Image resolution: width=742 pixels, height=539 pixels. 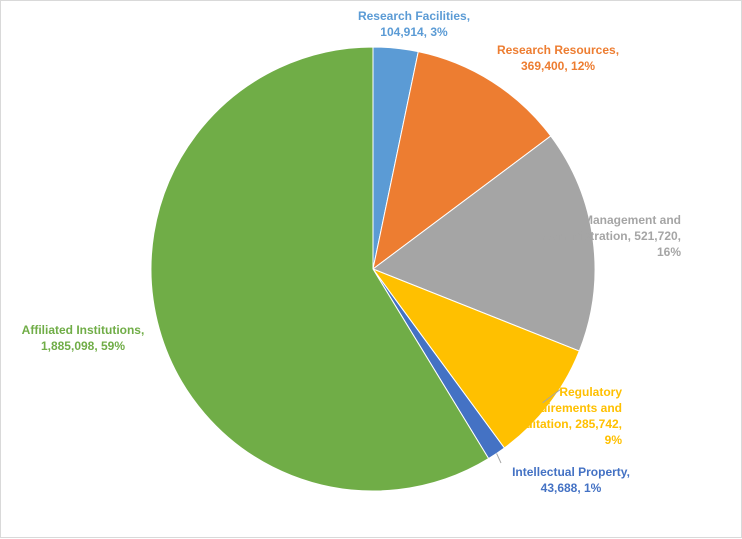 I want to click on data-label-line: Management and, so click(x=632, y=220).